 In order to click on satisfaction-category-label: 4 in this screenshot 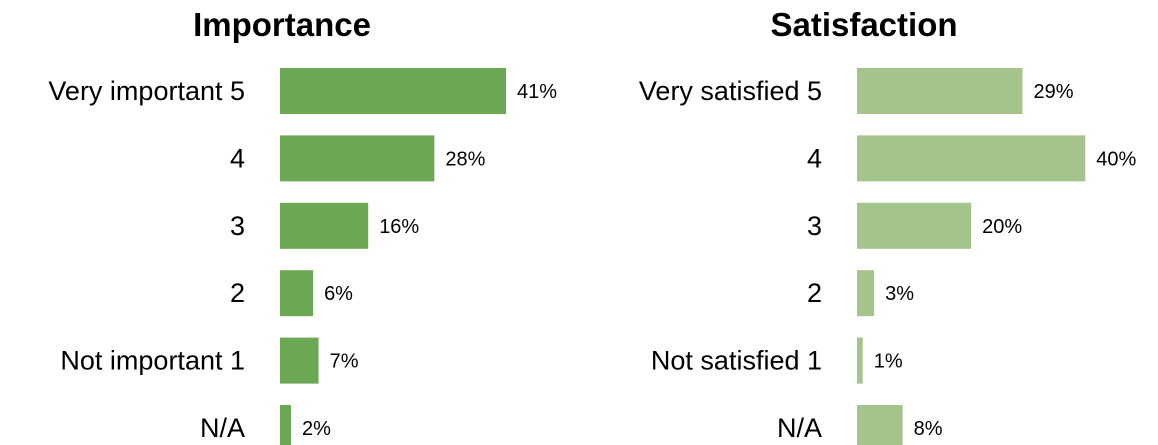, I will do `click(814, 158)`.